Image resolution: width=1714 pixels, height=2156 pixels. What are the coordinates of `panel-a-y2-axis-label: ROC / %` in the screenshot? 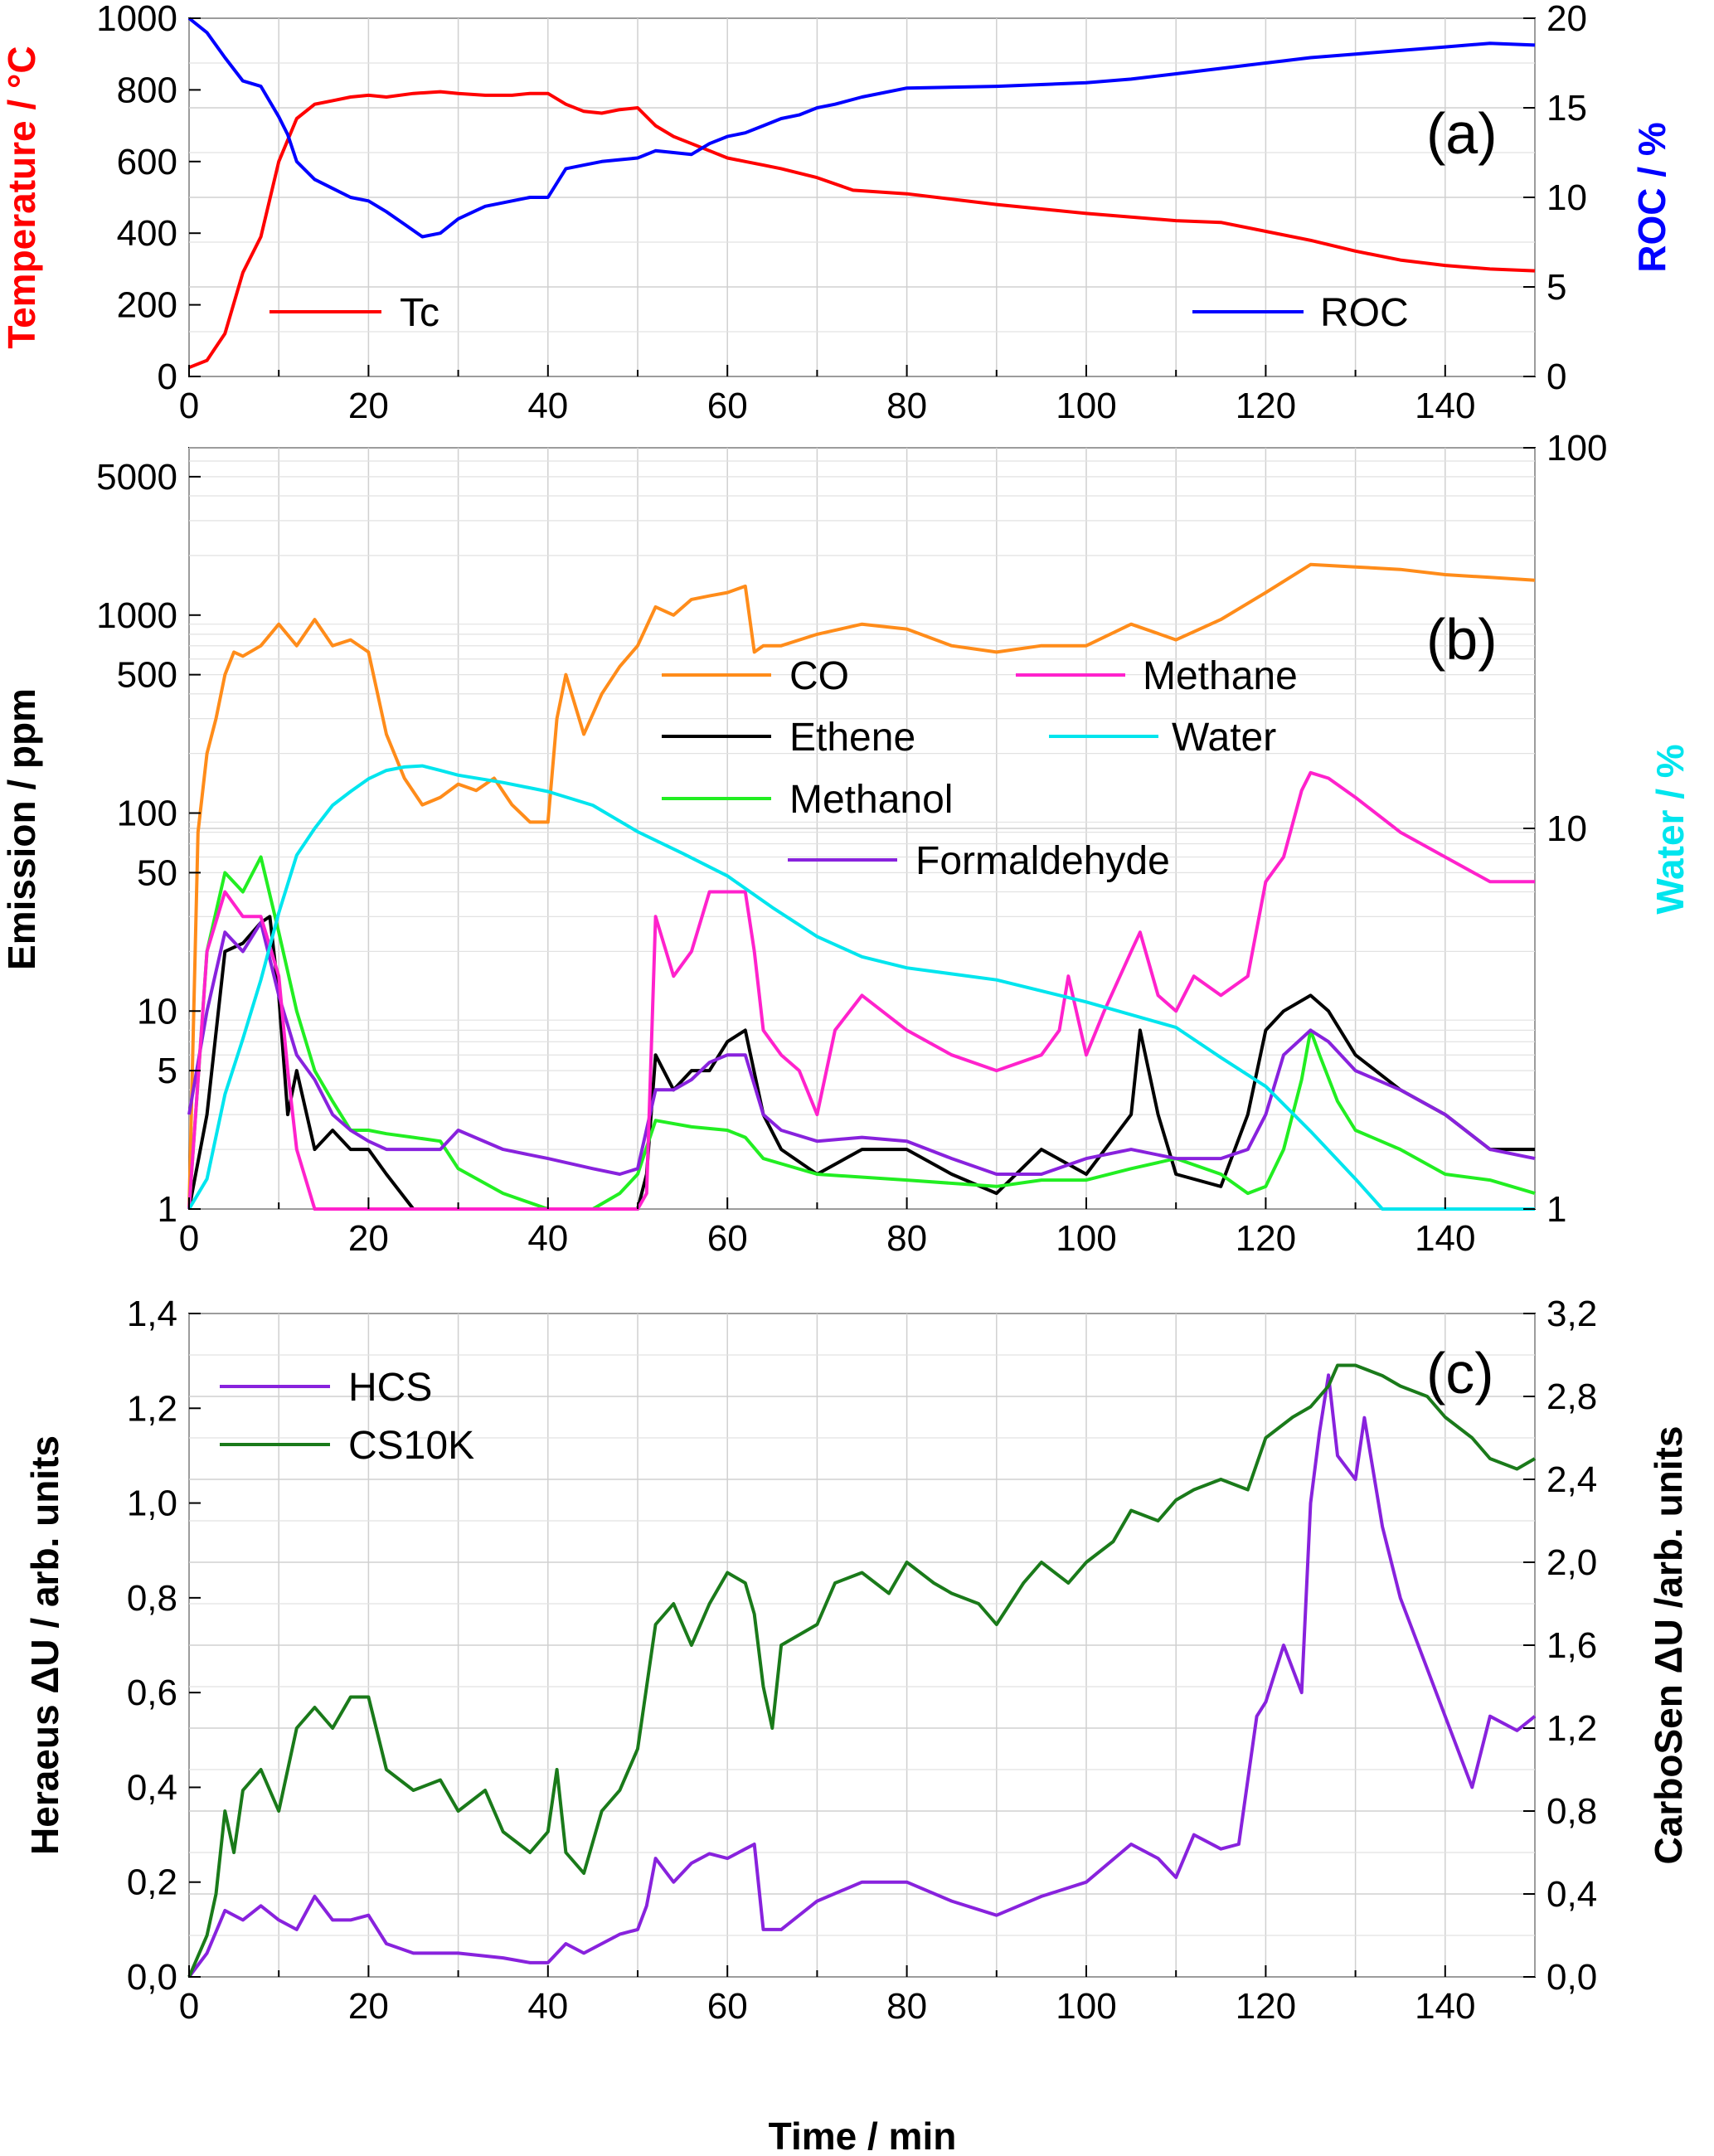 It's located at (1651, 197).